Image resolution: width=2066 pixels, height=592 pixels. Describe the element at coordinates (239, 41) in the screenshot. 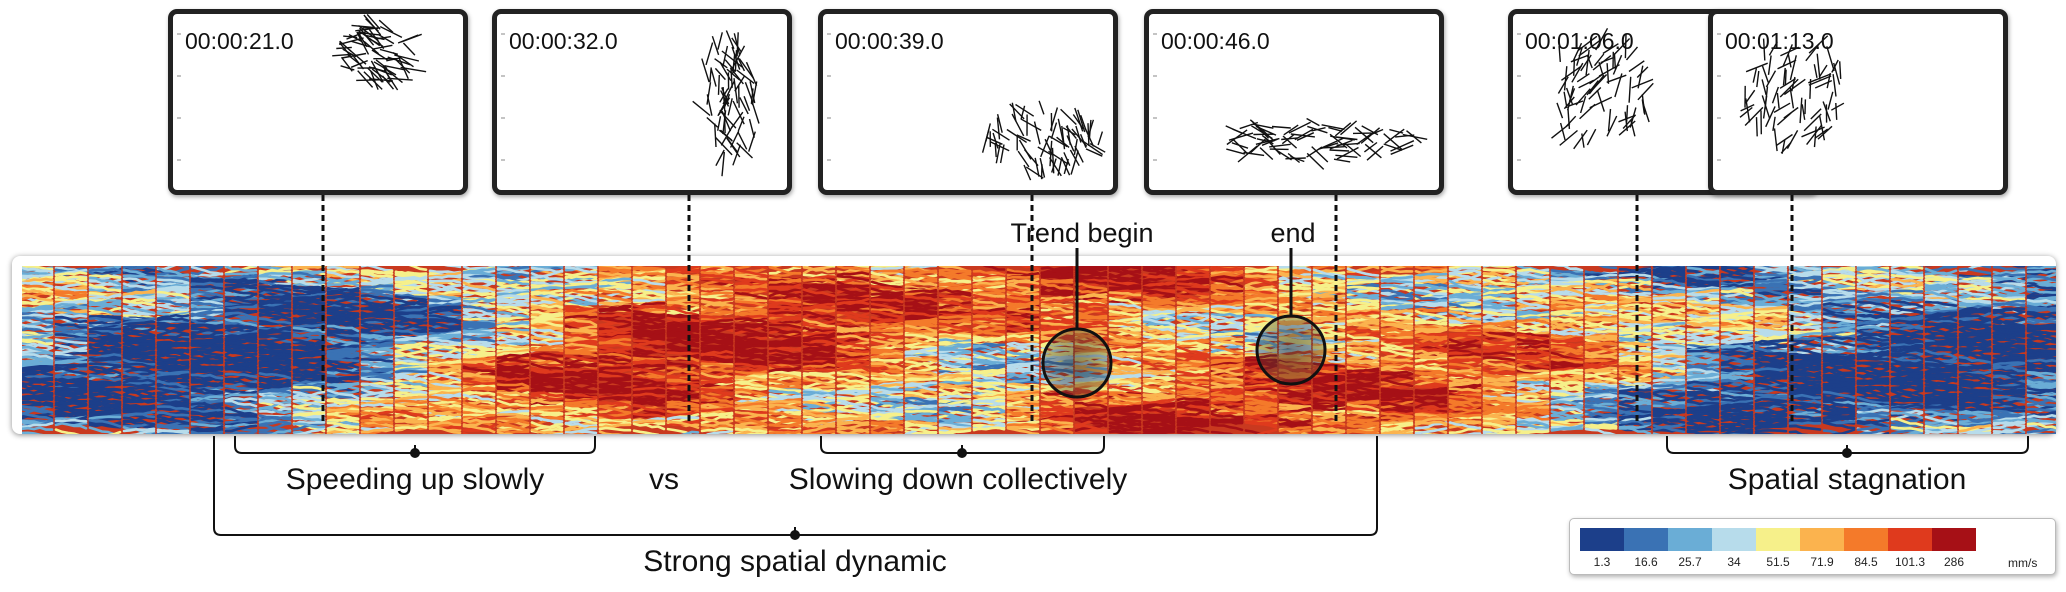

I see `panel-timestamp: 00:00:21.0` at that location.